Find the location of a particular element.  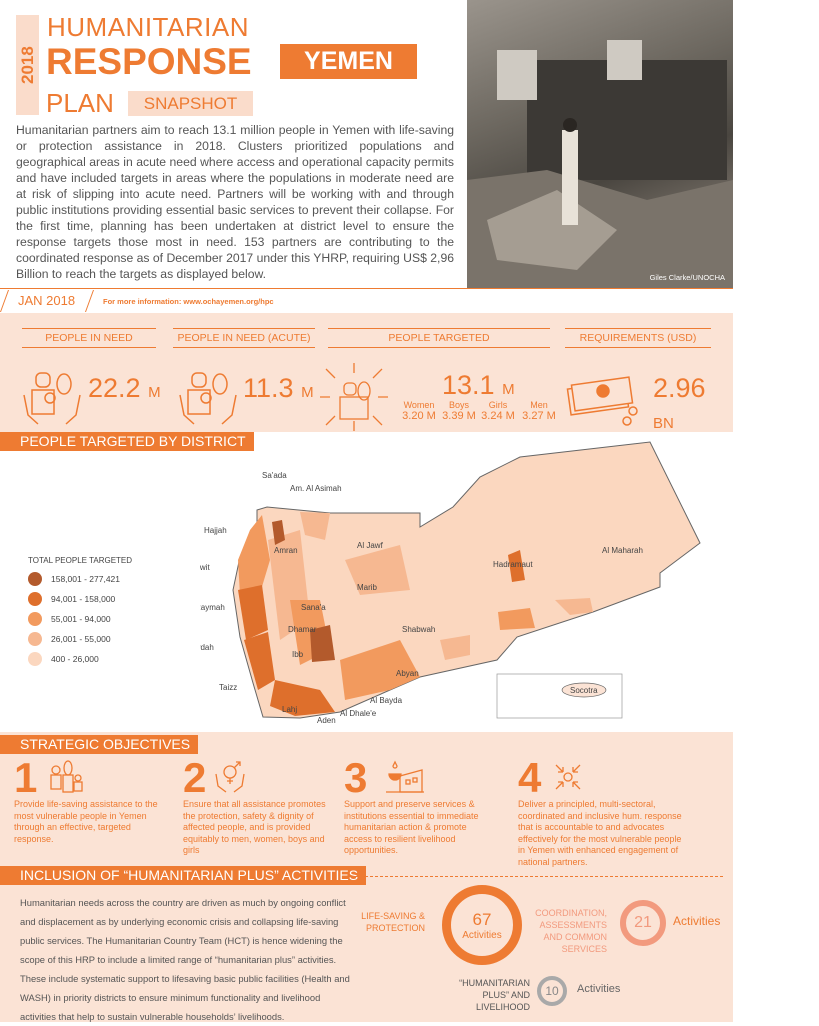

breakdown-men: Men 3.27 M is located at coordinates (539, 411).